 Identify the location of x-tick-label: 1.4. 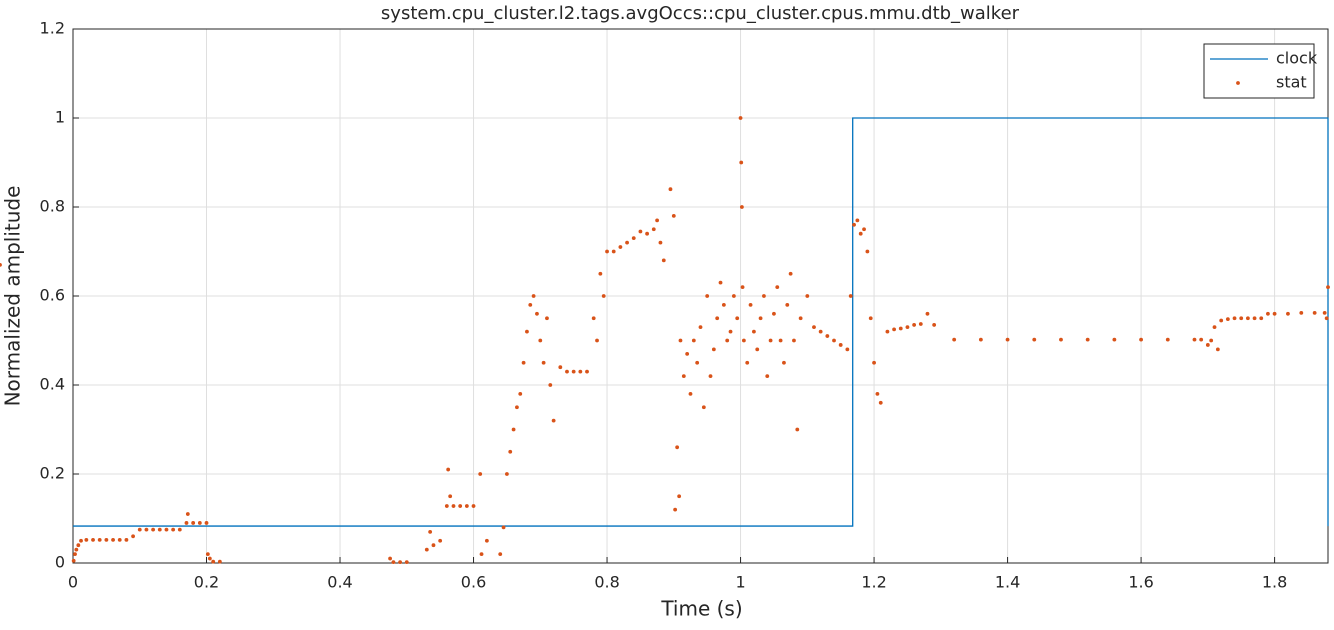
(1007, 582).